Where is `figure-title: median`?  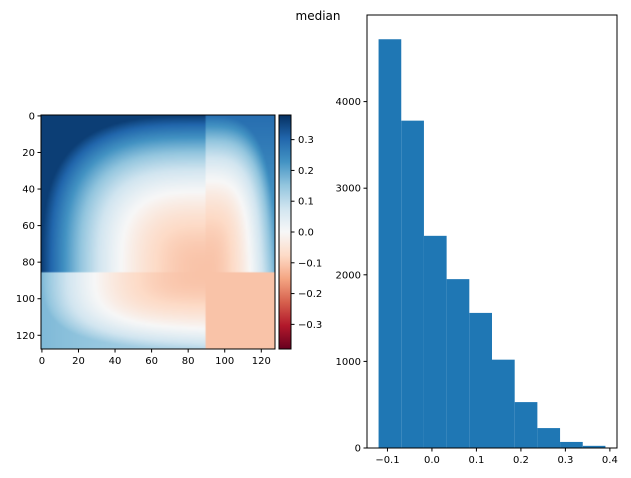
figure-title: median is located at coordinates (318, 16).